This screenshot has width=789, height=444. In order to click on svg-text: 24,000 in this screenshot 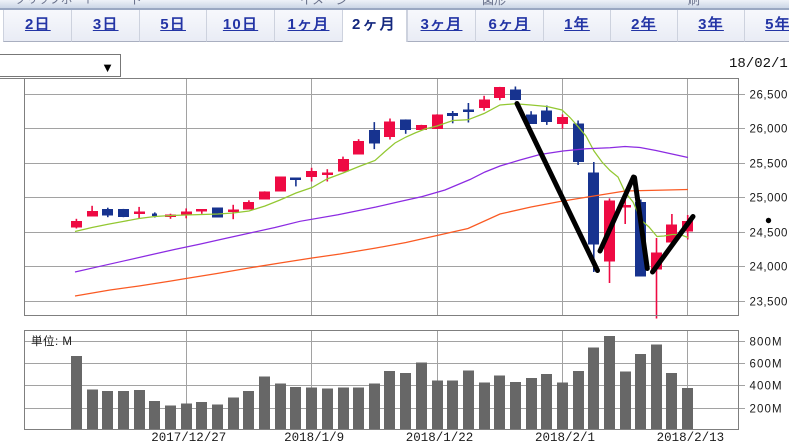, I will do `click(769, 268)`.